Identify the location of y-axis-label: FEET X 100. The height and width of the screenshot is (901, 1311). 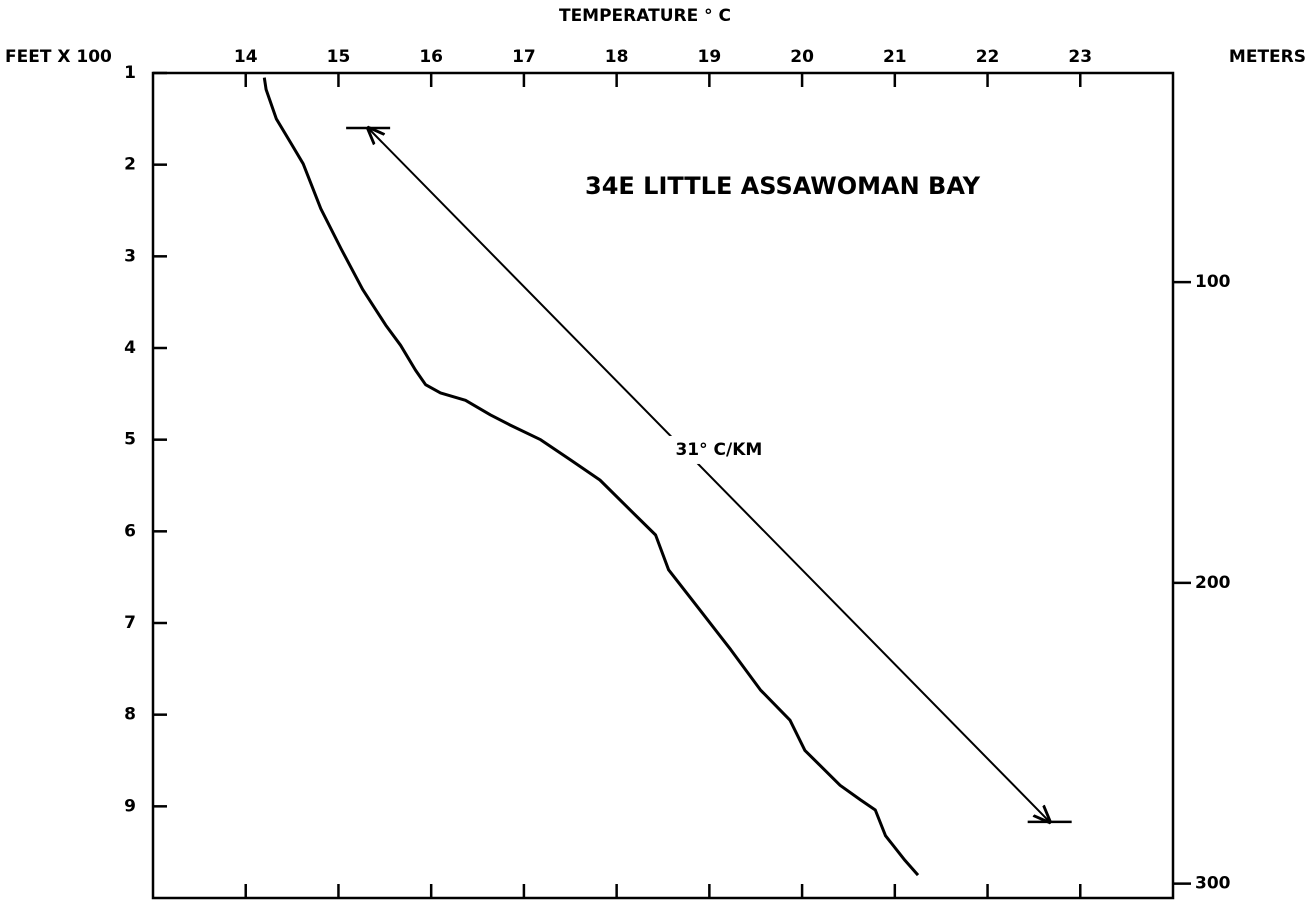
(58, 57).